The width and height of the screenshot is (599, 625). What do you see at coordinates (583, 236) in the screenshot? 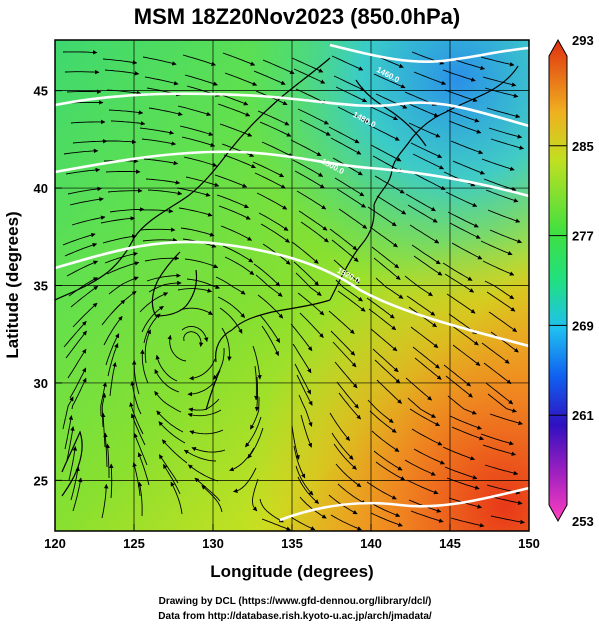
I see `colorbar-tick-label: 277` at bounding box center [583, 236].